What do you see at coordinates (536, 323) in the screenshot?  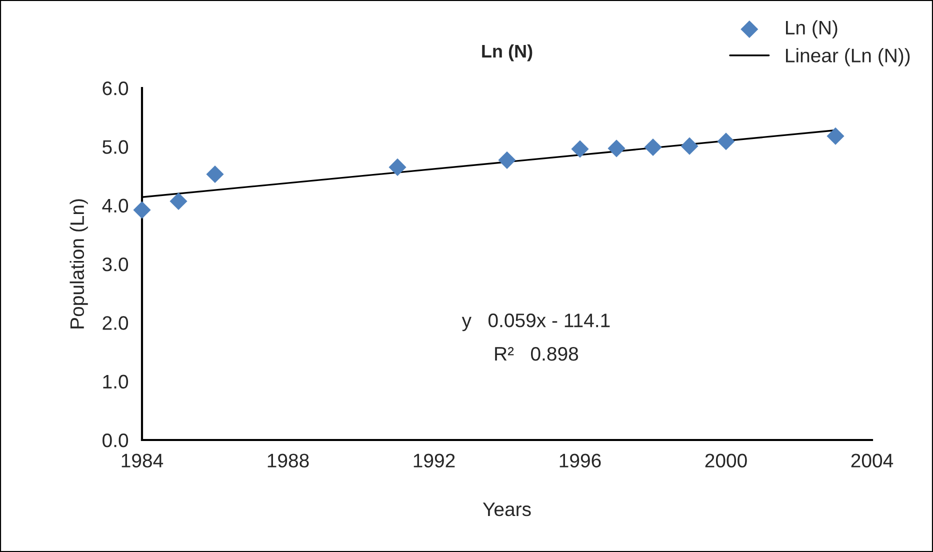 I see `annotation: y 0.059x - 114.1` at bounding box center [536, 323].